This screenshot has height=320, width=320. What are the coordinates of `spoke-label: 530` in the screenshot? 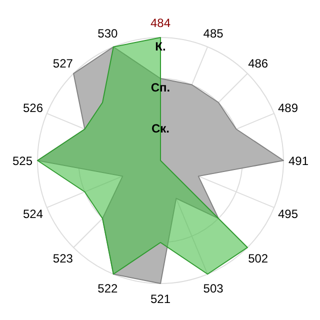 It's located at (108, 33).